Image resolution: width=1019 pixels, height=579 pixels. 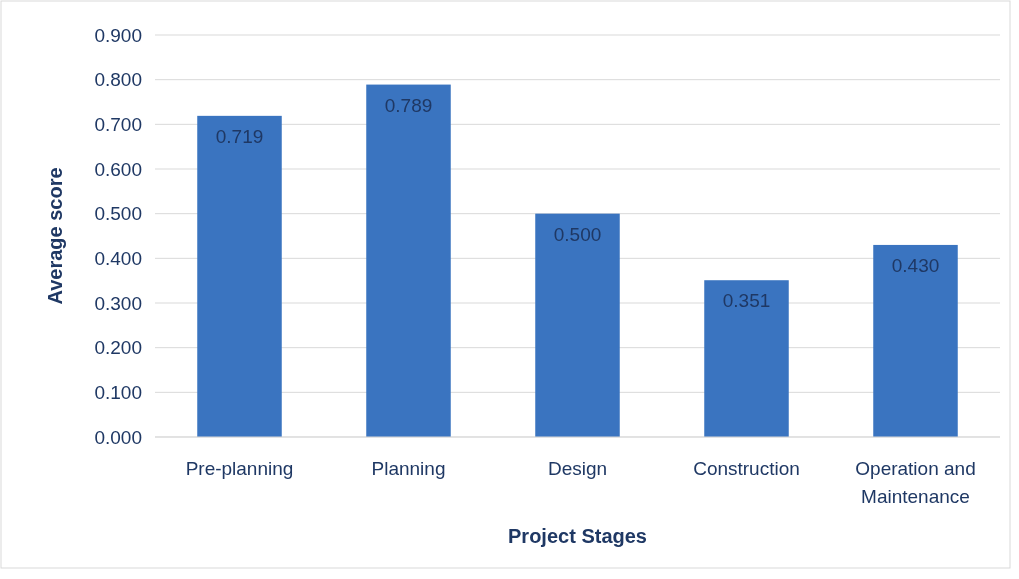 I want to click on y-tick-label: 0.000, so click(x=118, y=437).